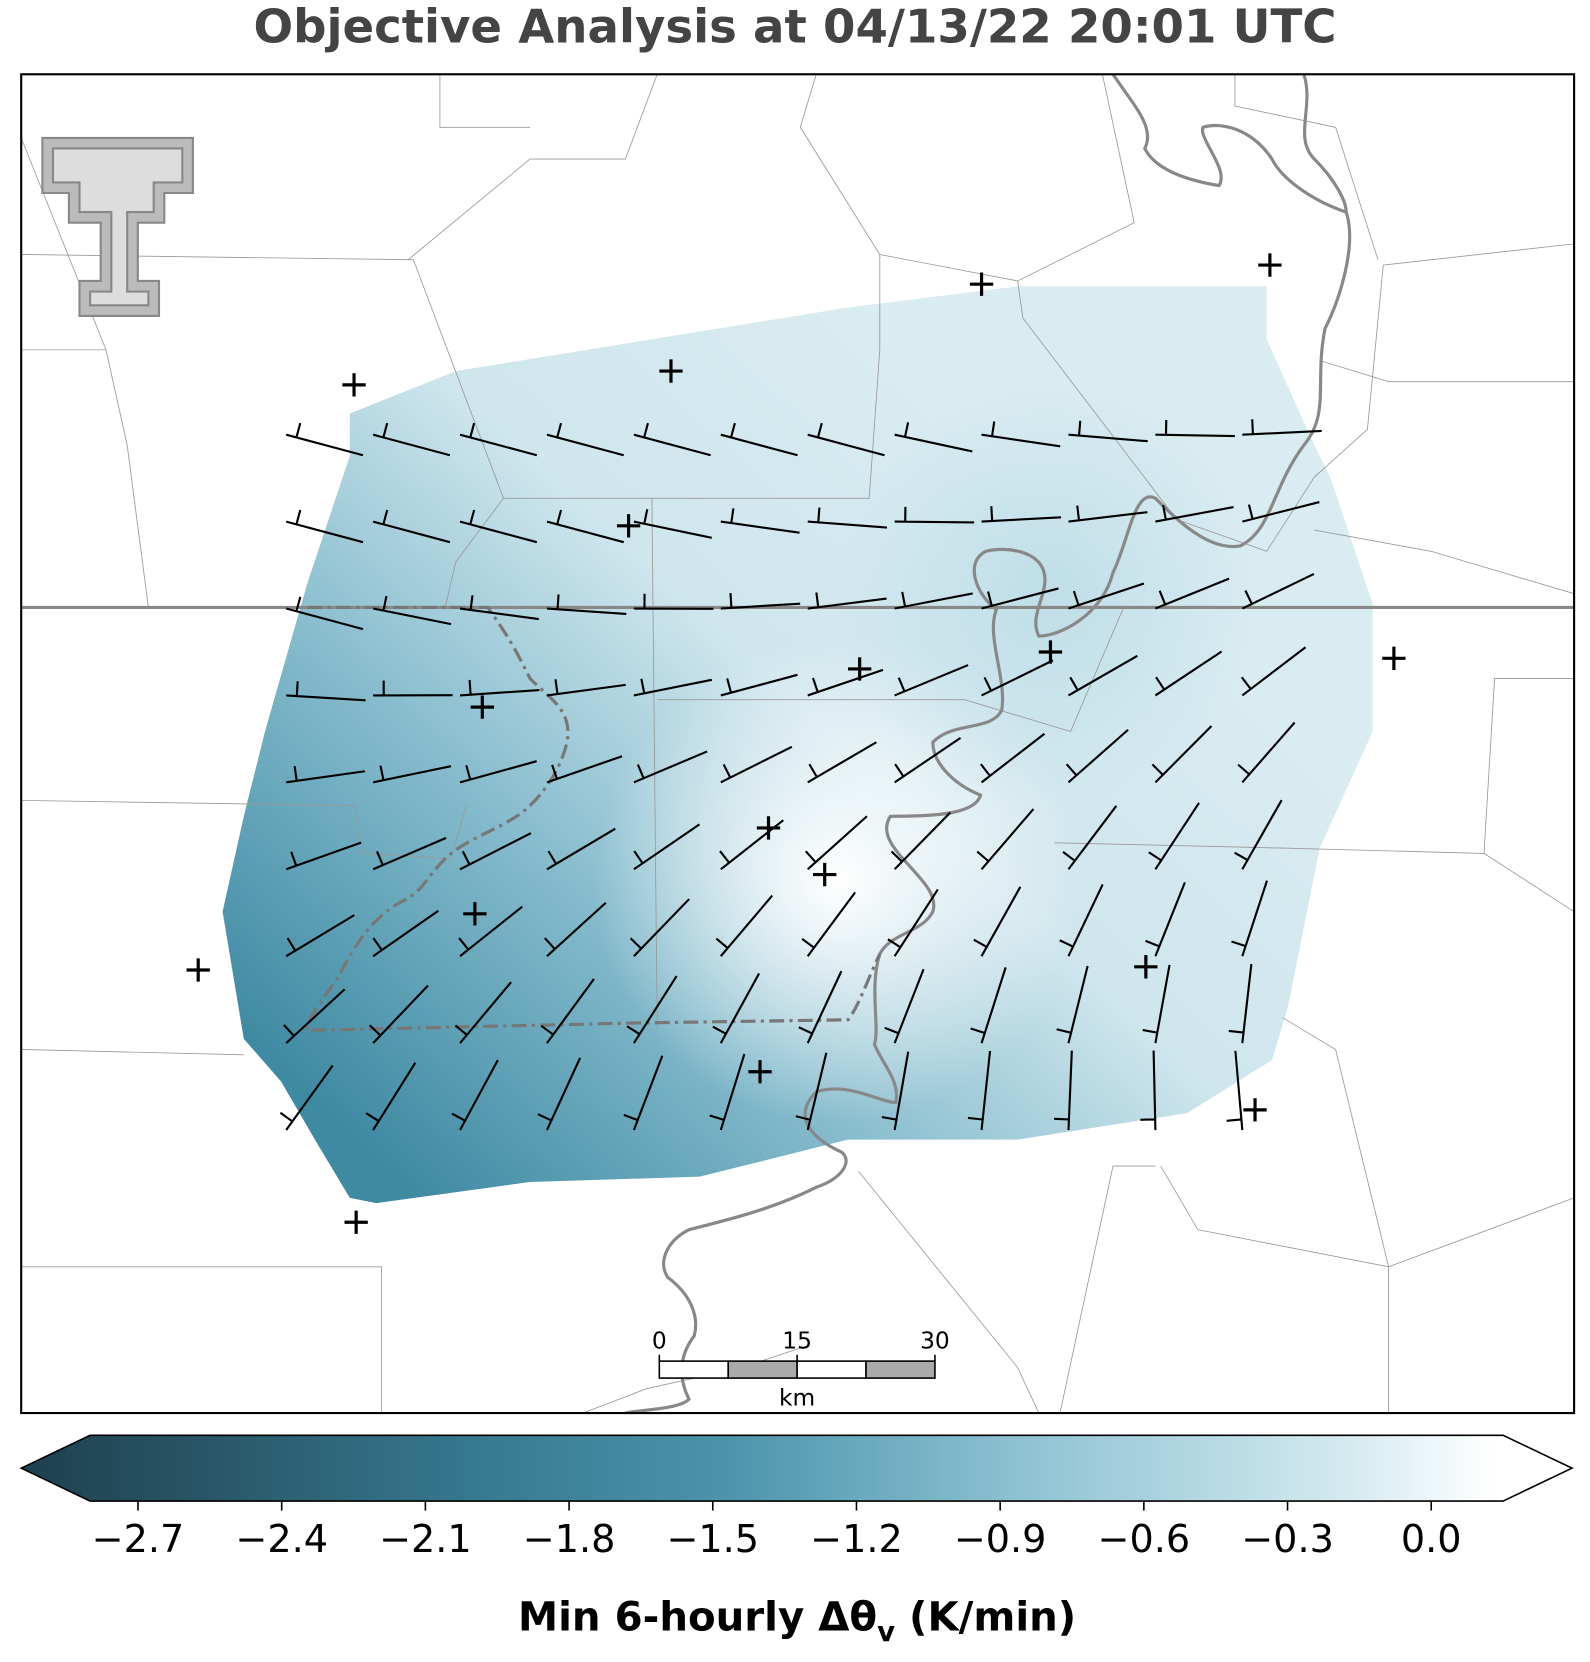  Describe the element at coordinates (797, 1369) in the screenshot. I see `scale-bar` at that location.